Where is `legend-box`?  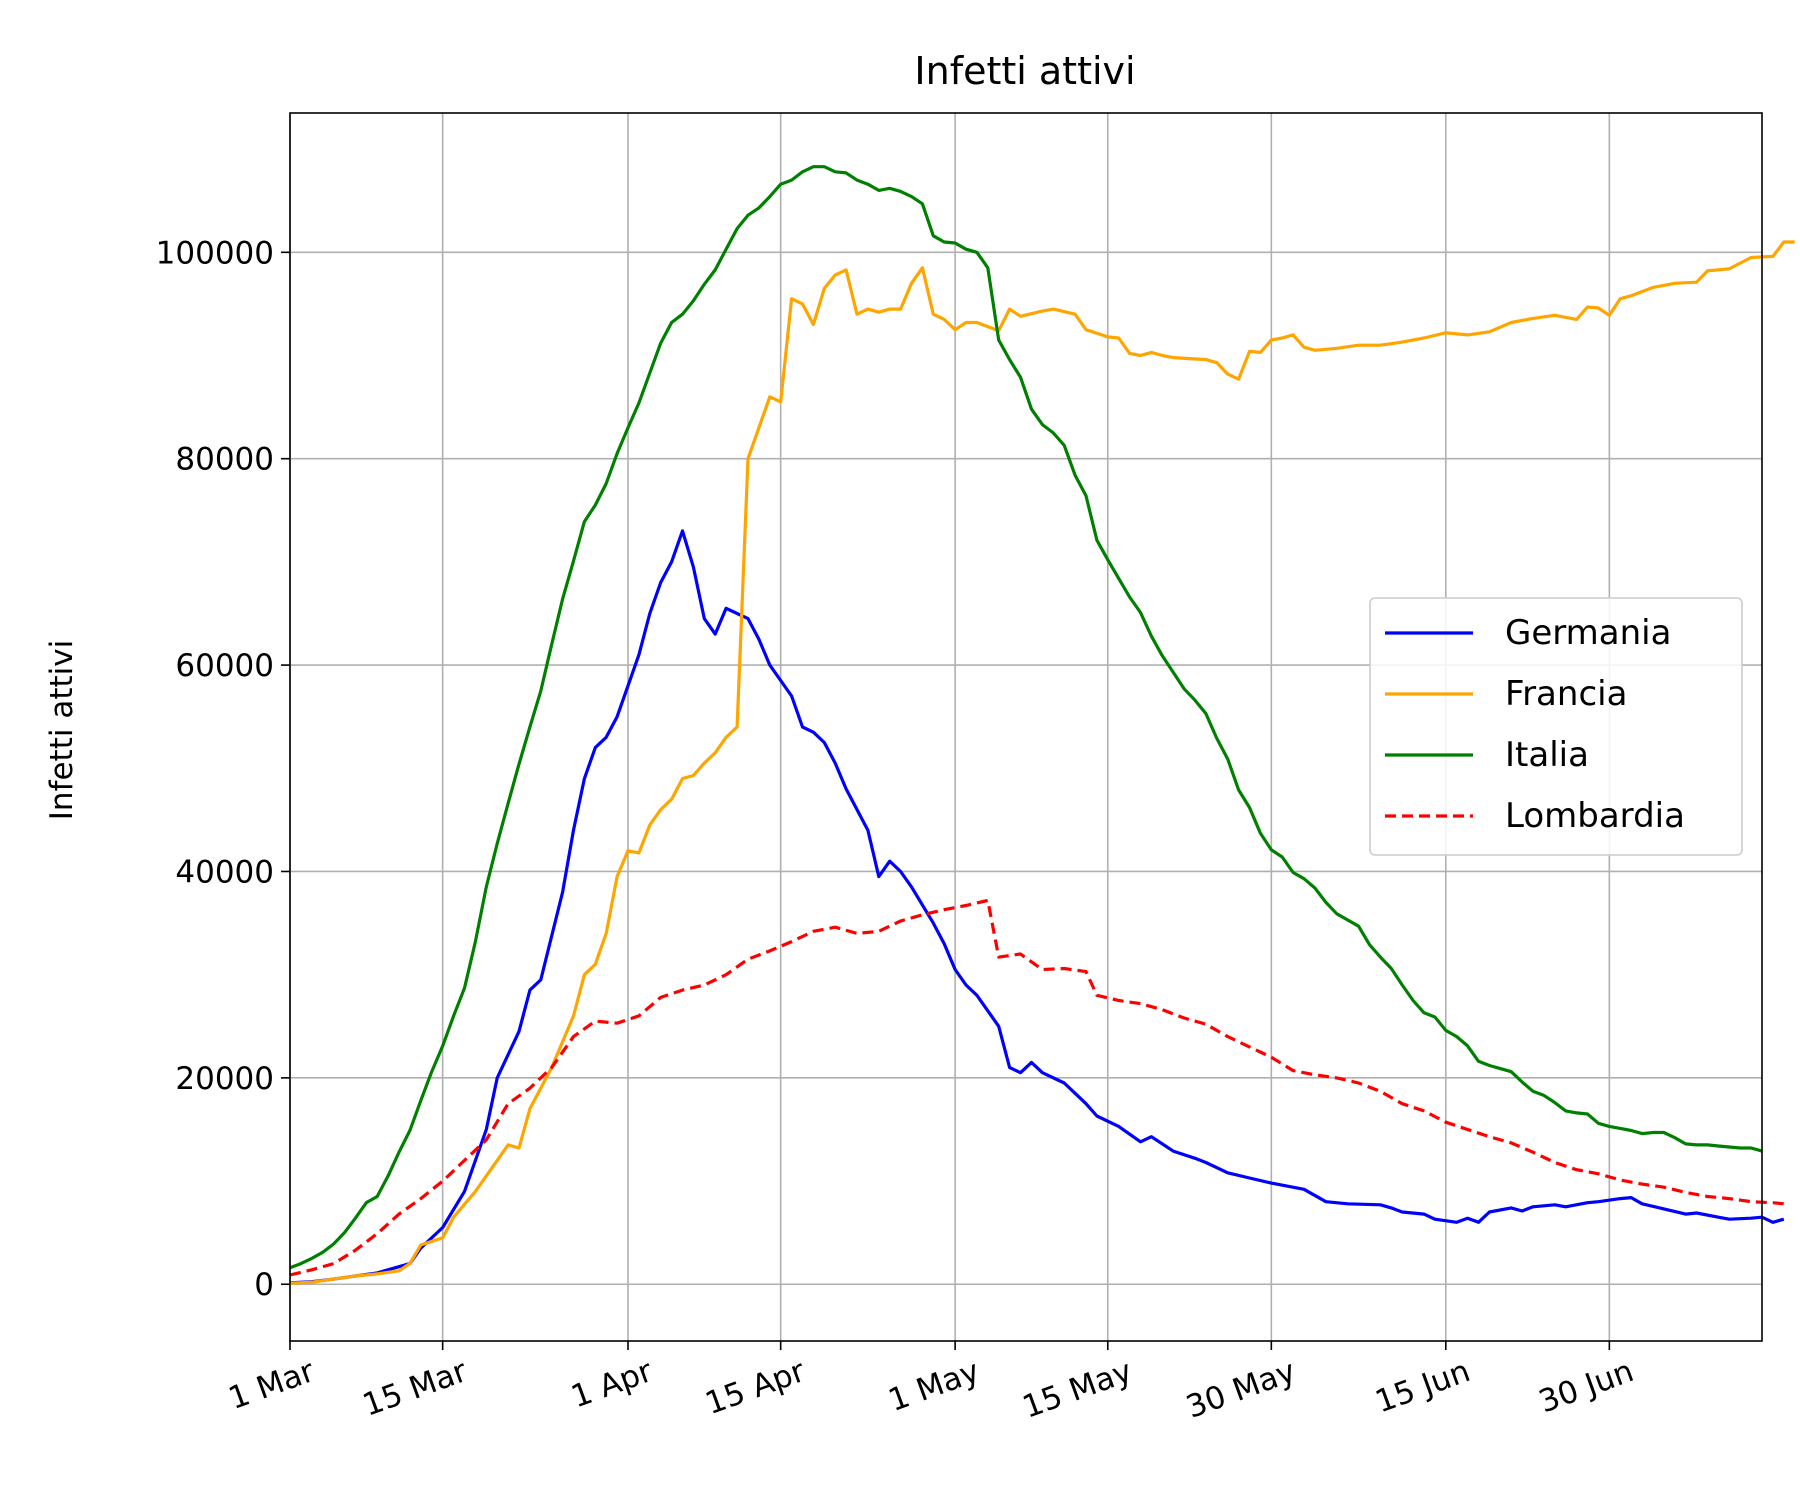
legend-box is located at coordinates (1556, 726).